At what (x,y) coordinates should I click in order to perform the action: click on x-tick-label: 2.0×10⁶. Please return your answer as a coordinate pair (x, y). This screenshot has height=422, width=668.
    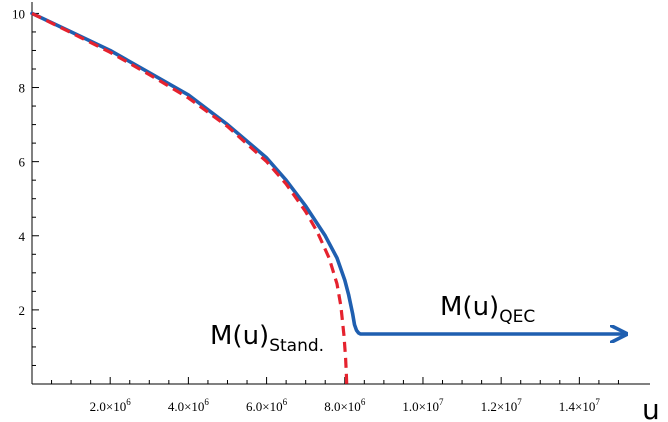
    Looking at the image, I should click on (111, 405).